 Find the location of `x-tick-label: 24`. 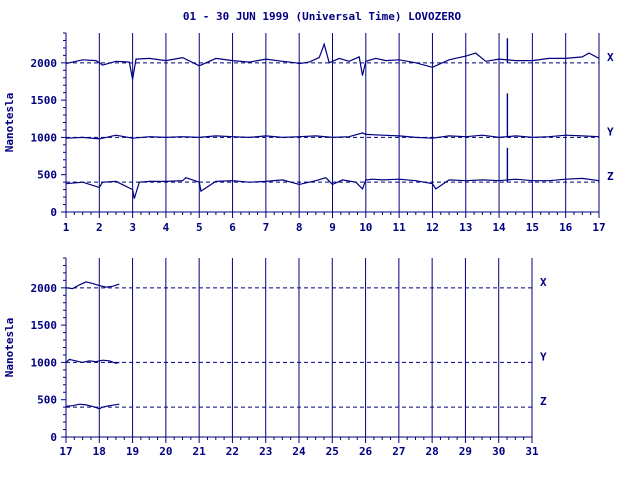

x-tick-label: 24 is located at coordinates (299, 451).